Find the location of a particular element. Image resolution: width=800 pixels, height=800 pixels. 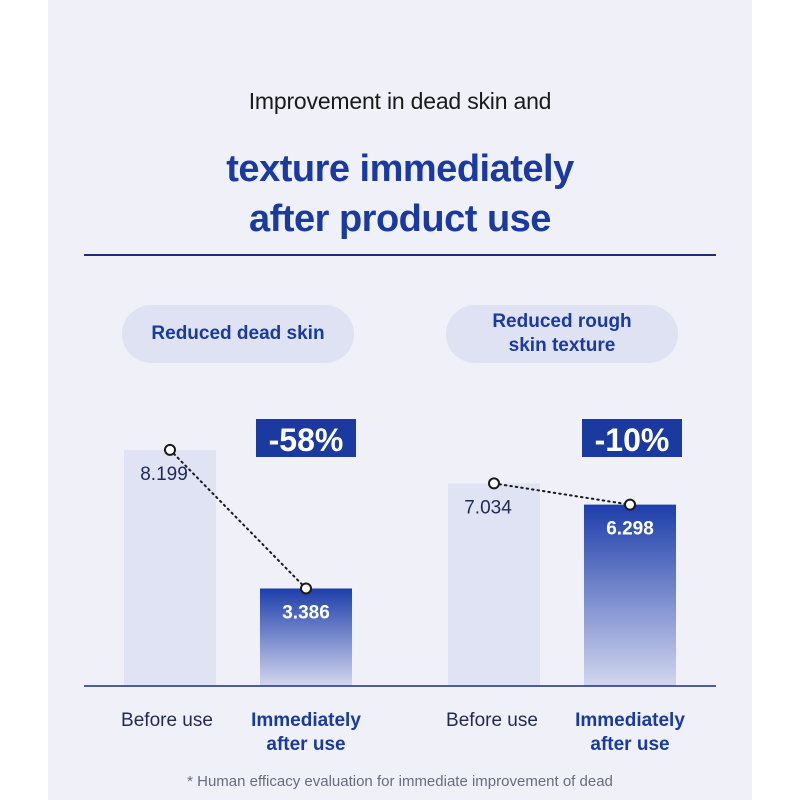

chart-1-connector-line is located at coordinates (238, 519).